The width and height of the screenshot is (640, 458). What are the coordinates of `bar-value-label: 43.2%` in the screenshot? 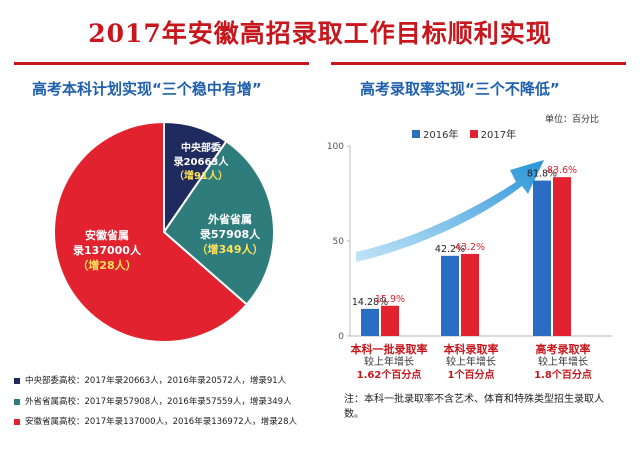 It's located at (470, 247).